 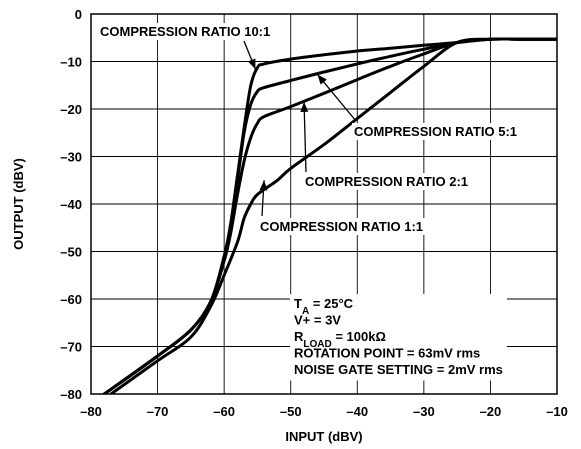 I want to click on condition-line: V+ = 3V, so click(x=317, y=320).